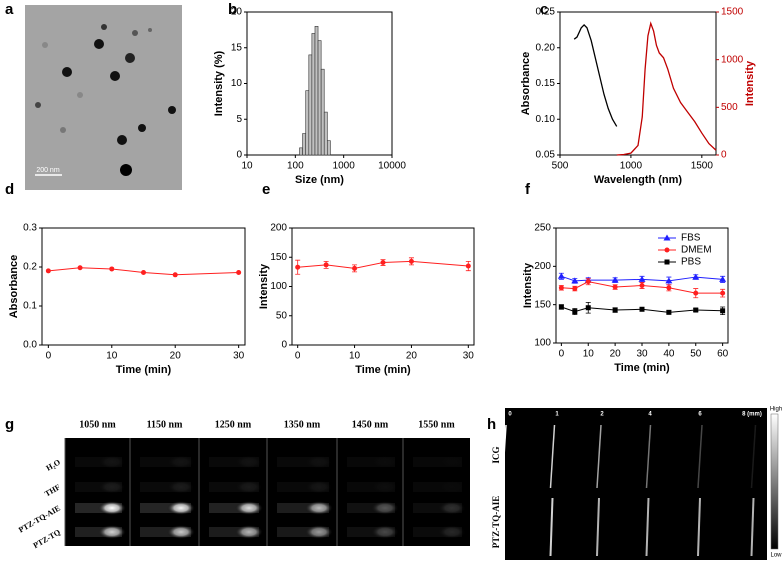 This screenshot has height=566, width=784. Describe the element at coordinates (546, 155) in the screenshot. I see `y-tick-label: 0.05` at that location.